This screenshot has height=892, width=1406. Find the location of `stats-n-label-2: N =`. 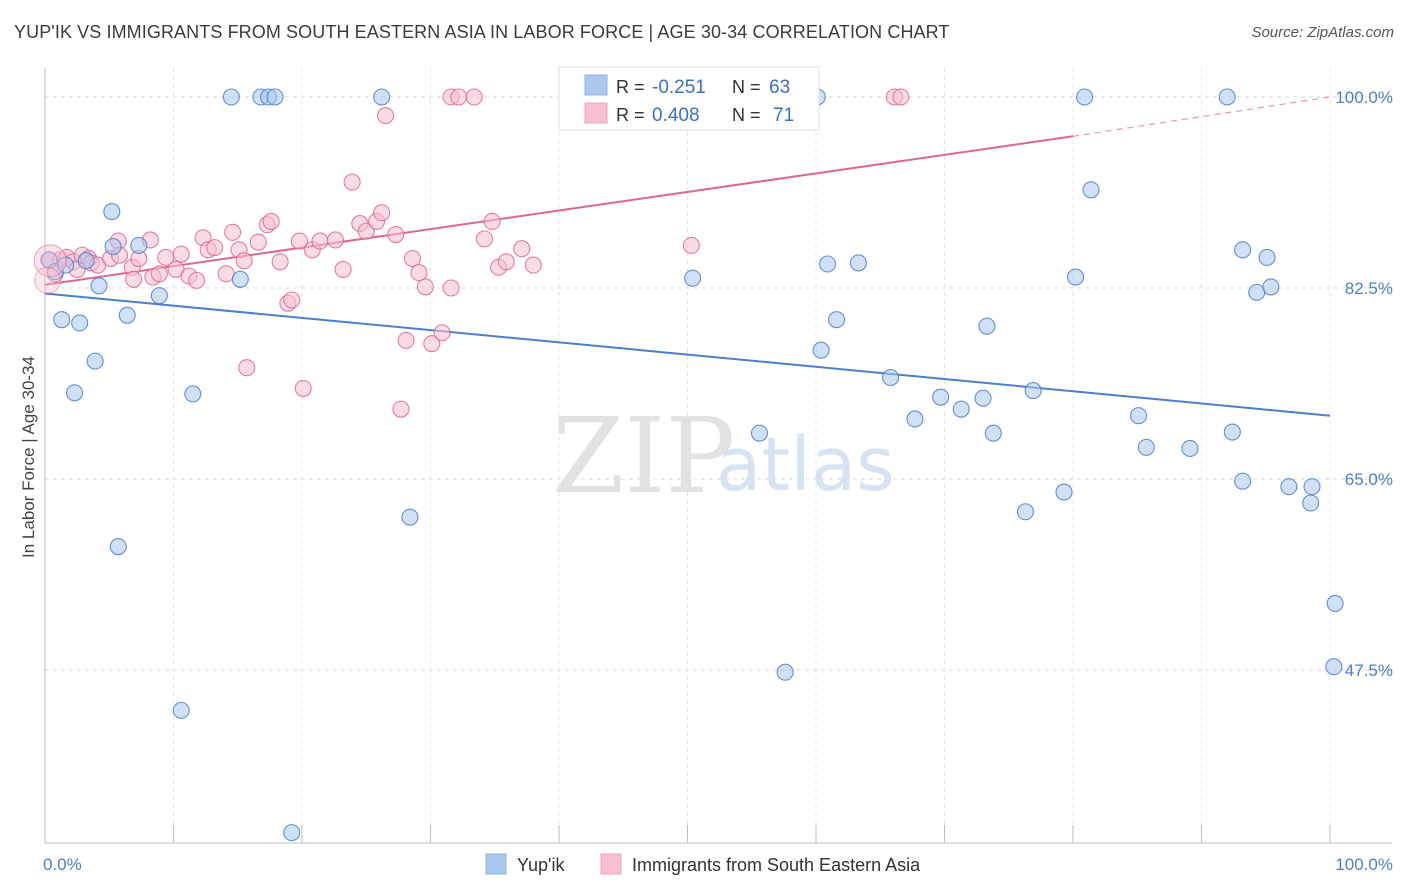

stats-n-label-2: N = is located at coordinates (746, 115).